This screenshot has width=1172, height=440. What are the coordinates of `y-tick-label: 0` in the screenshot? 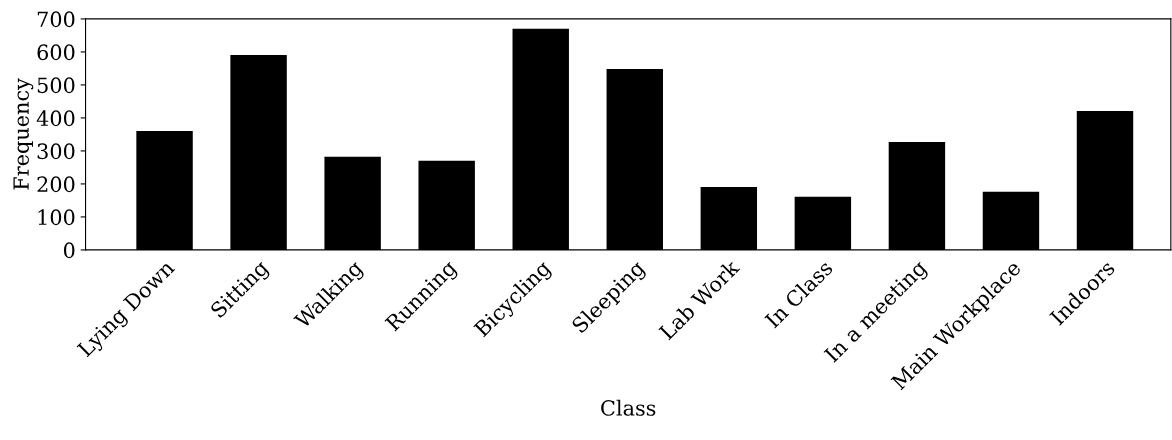 It's located at (69, 250).